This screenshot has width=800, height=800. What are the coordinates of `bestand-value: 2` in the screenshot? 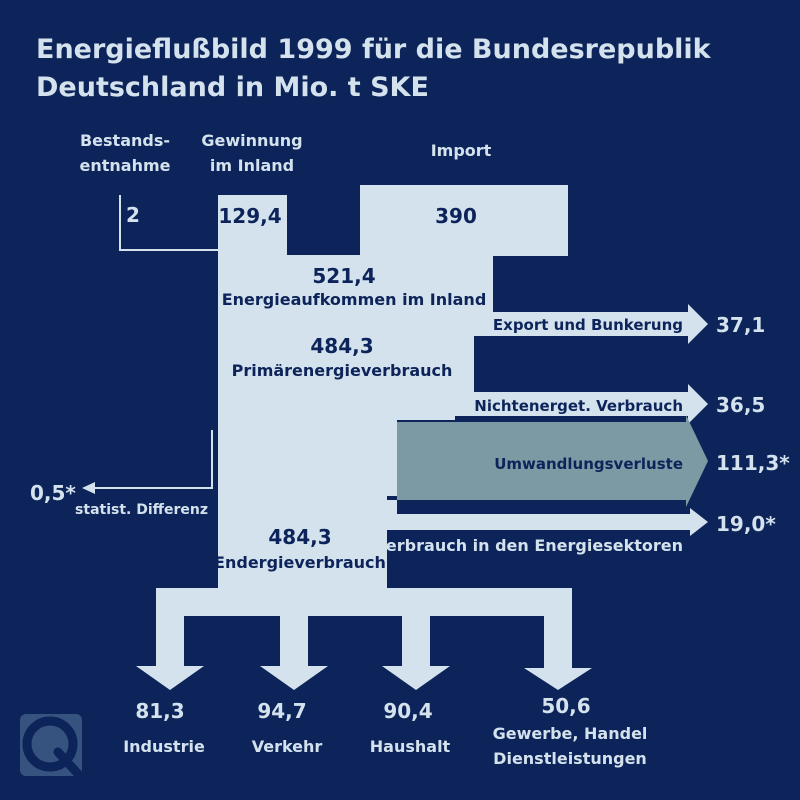 It's located at (133, 215).